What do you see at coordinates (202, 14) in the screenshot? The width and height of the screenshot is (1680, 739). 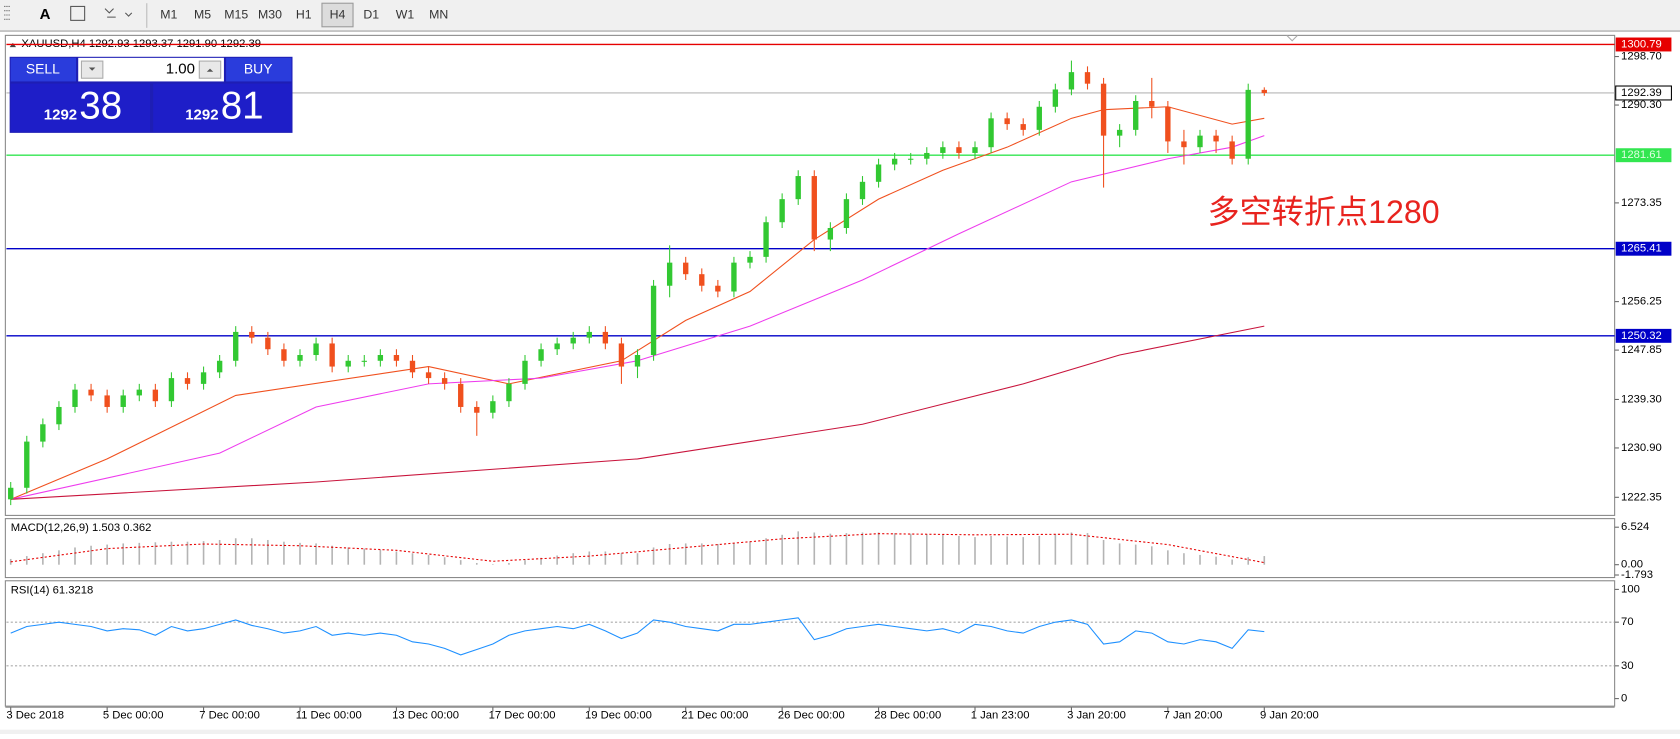 I see `timeframe-label: M5` at bounding box center [202, 14].